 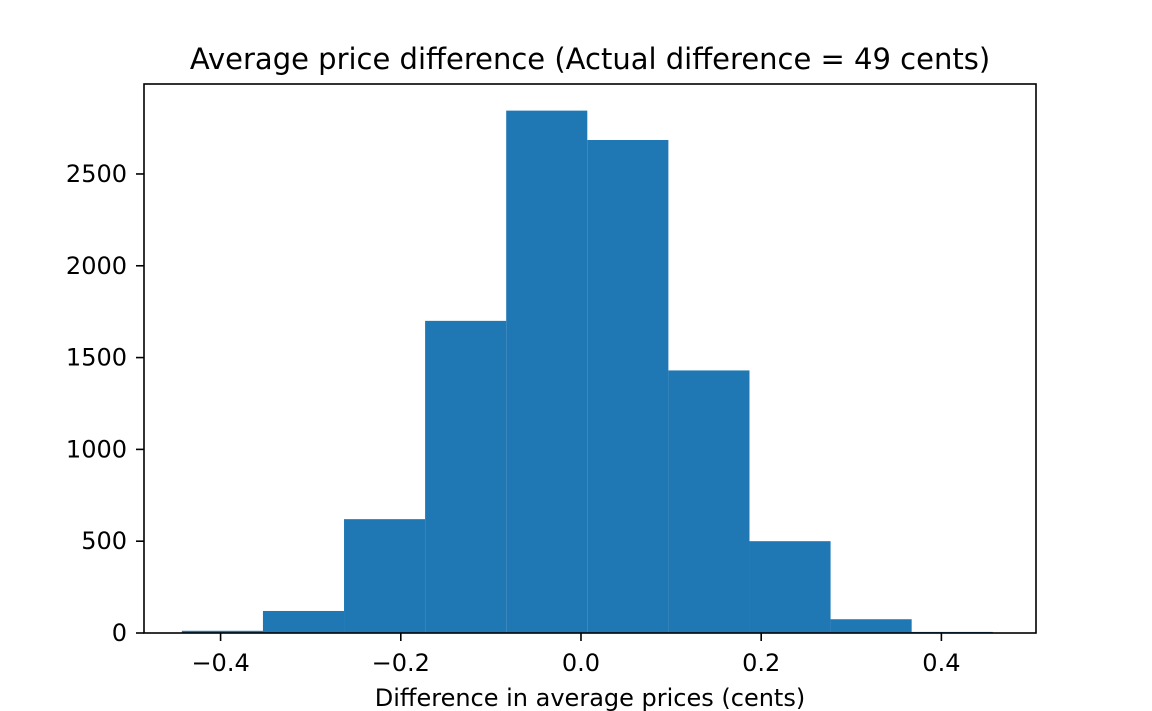 I want to click on y-tick-label: 1000, so click(x=96, y=449).